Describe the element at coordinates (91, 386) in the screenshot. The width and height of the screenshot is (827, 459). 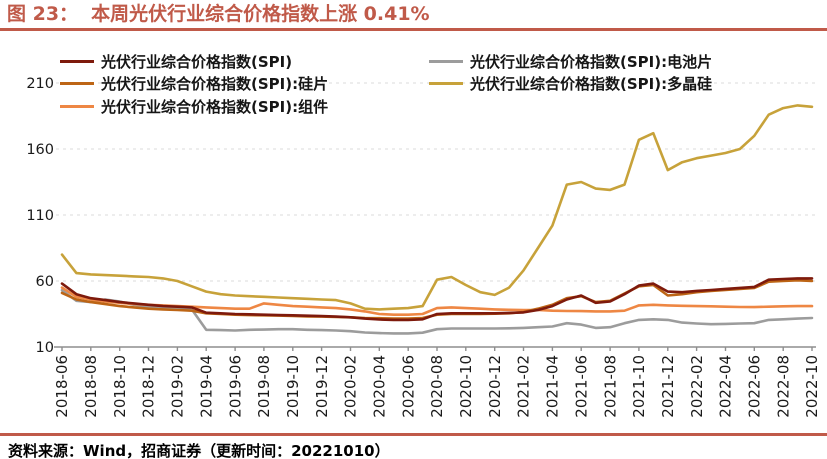
I see `x-axis-tick-label: 2018-08` at that location.